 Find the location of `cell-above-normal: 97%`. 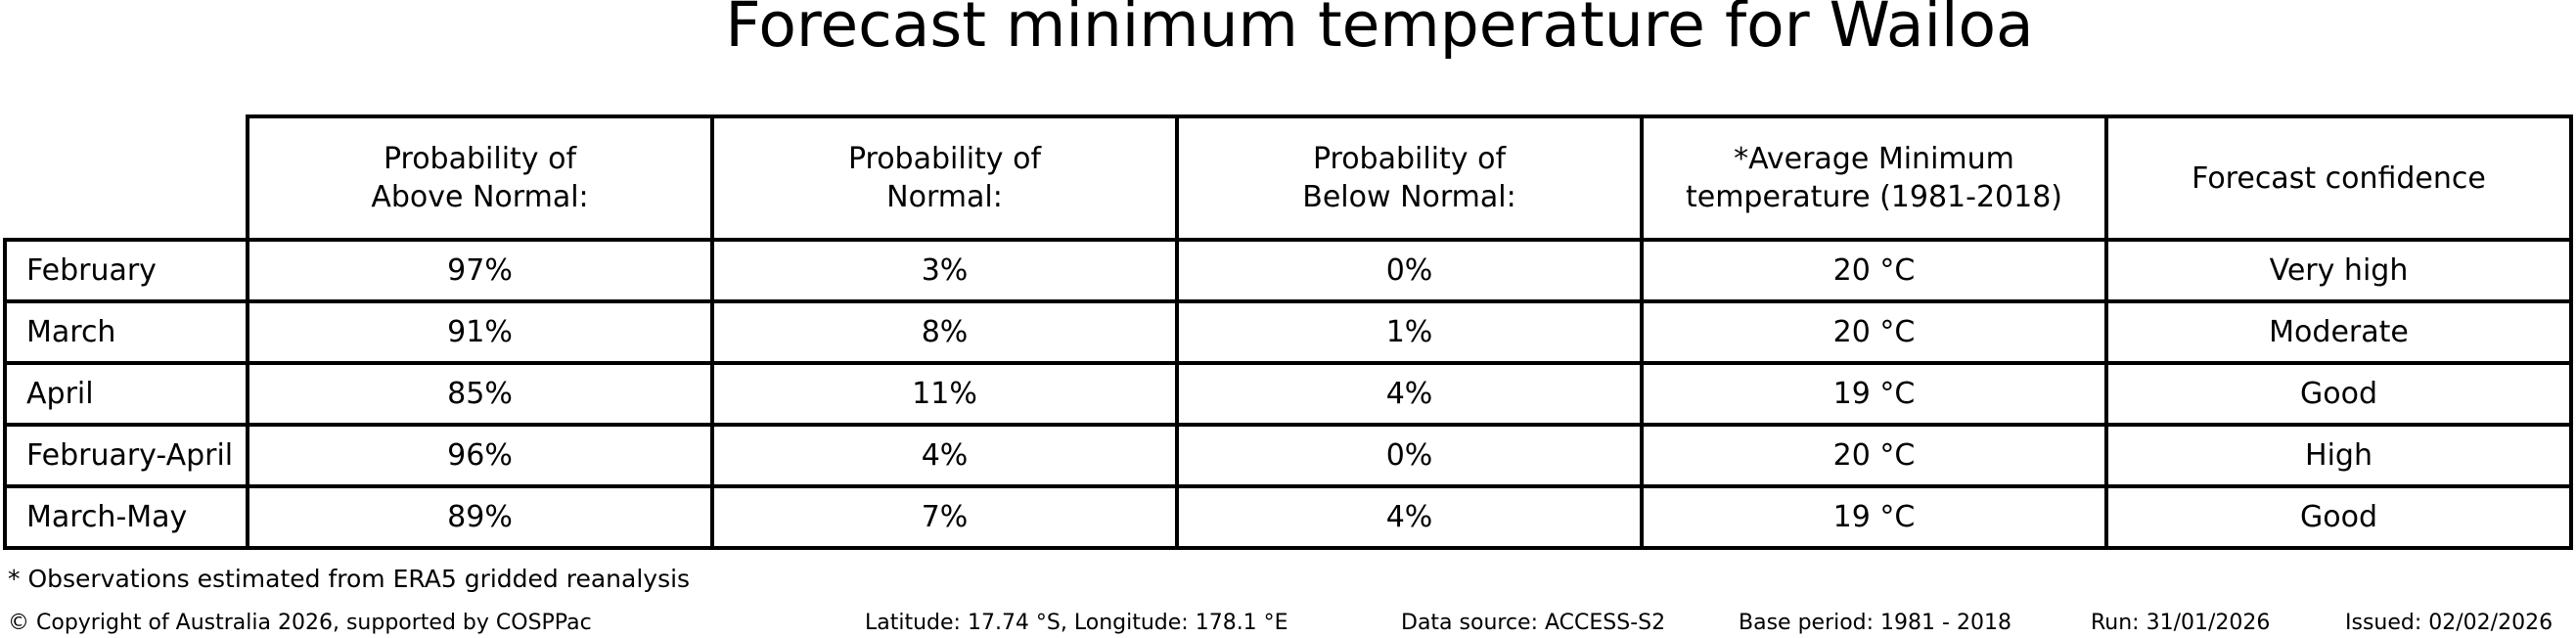

cell-above-normal: 97% is located at coordinates (480, 270).